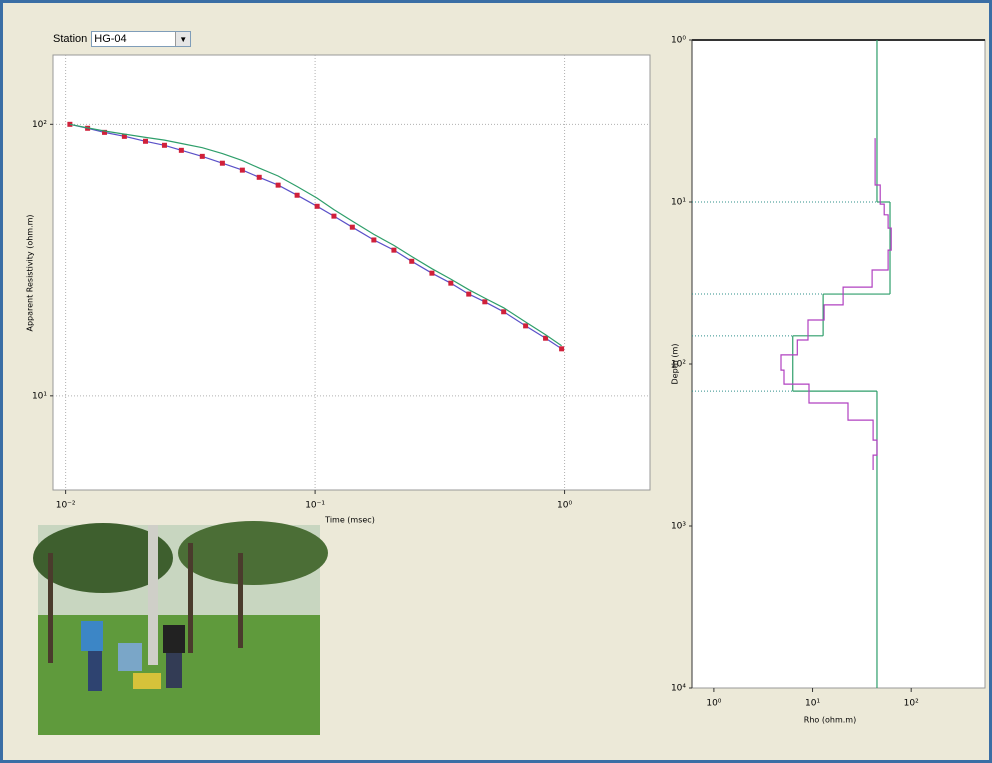 Image resolution: width=992 pixels, height=763 pixels. I want to click on y-tick-label: 10³, so click(678, 527).